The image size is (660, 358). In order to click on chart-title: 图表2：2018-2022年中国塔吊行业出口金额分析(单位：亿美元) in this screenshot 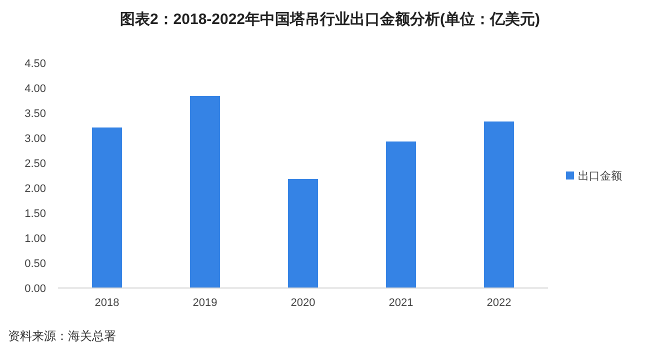, I will do `click(330, 19)`.